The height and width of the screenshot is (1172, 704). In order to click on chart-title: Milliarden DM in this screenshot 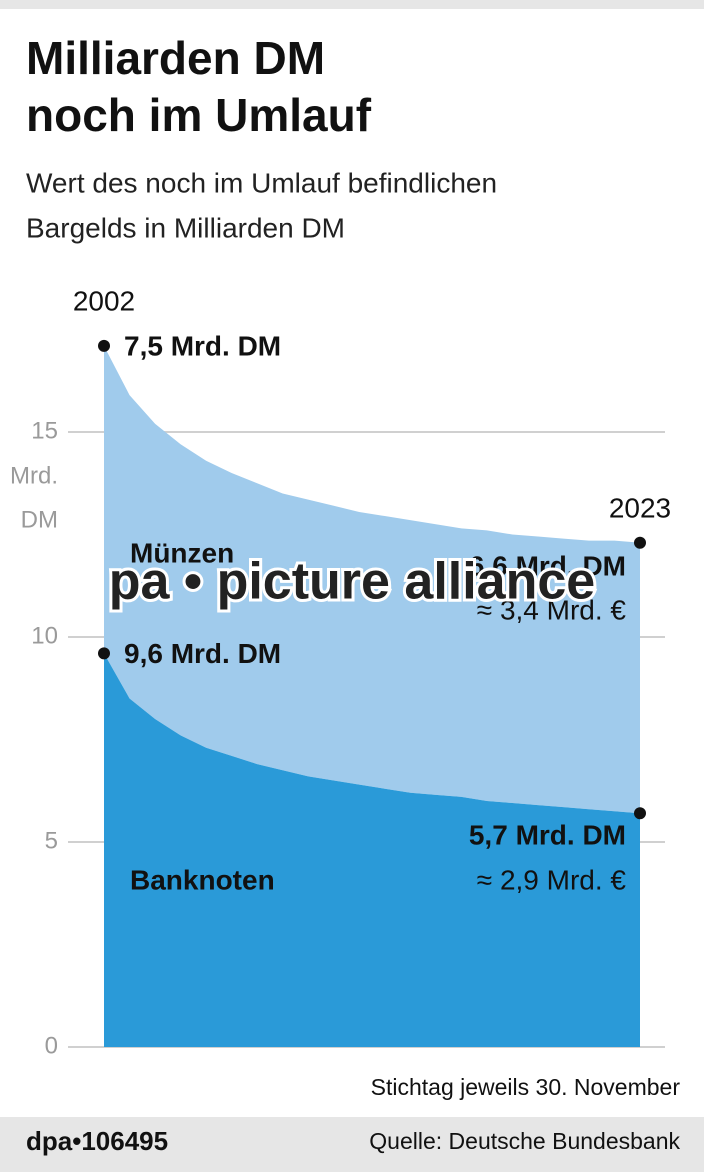, I will do `click(175, 58)`.